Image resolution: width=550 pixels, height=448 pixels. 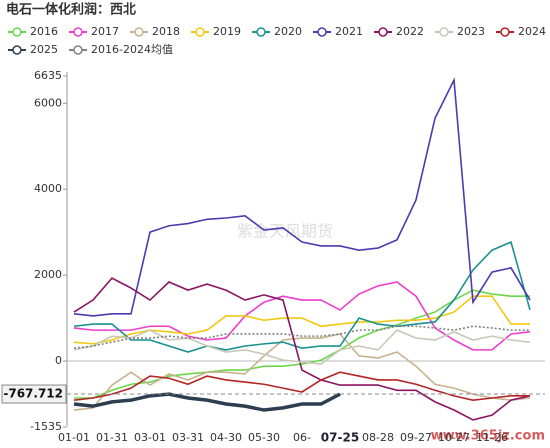 What do you see at coordinates (288, 31) in the screenshot?
I see `legend-label: 2020` at bounding box center [288, 31].